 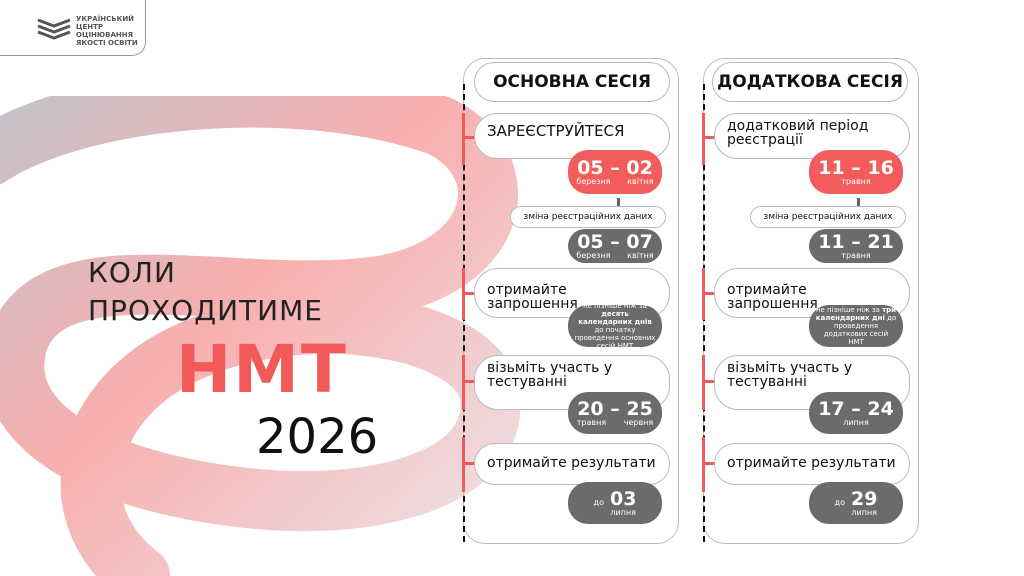 What do you see at coordinates (615, 408) in the screenshot?
I see `date-value: 20 – 25` at bounding box center [615, 408].